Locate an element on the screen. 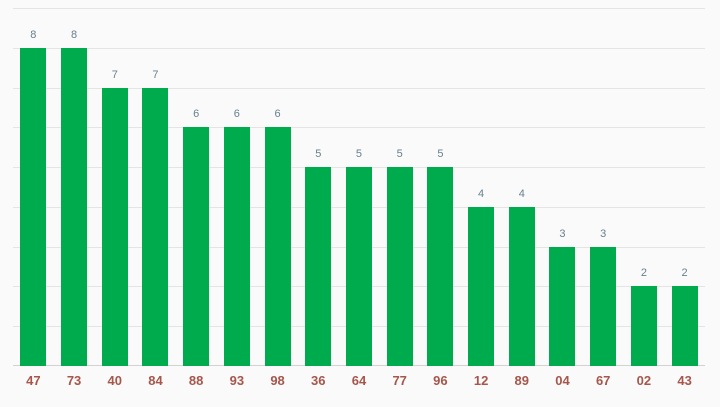 The width and height of the screenshot is (720, 407). x-axis-label: 64 is located at coordinates (359, 380).